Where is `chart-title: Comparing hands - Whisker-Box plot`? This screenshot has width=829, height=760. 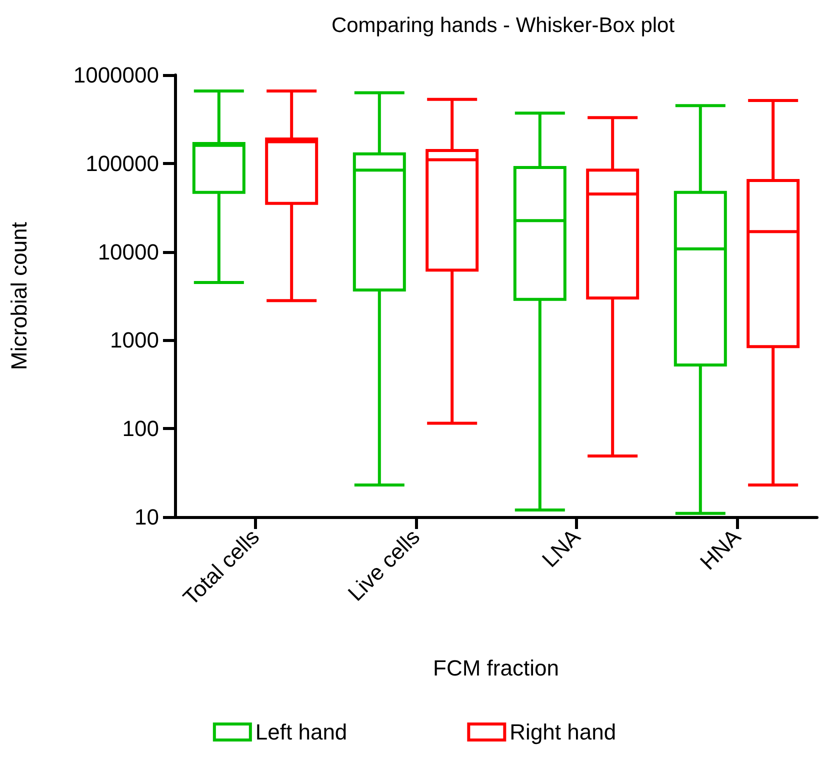
chart-title: Comparing hands - Whisker-Box plot is located at coordinates (503, 25).